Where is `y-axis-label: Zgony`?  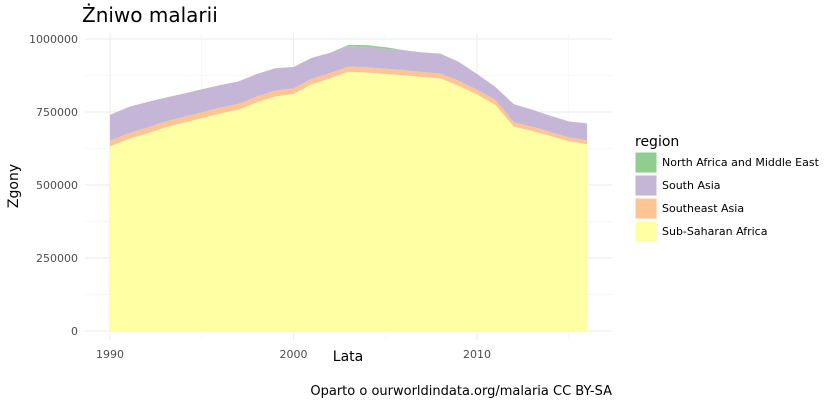
y-axis-label: Zgony is located at coordinates (14, 186).